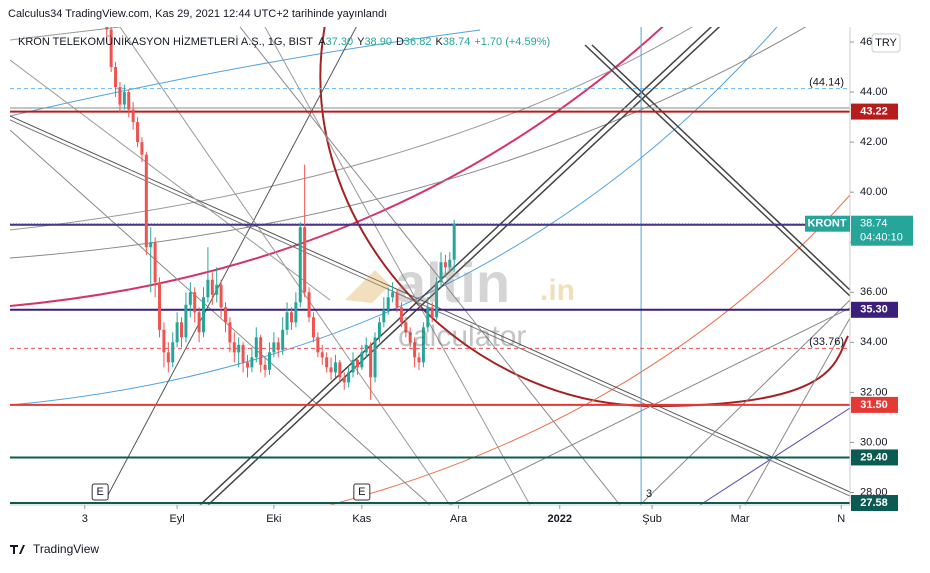 Image resolution: width=930 pixels, height=573 pixels. Describe the element at coordinates (874, 392) in the screenshot. I see `y-tick-label: 32.00` at that location.